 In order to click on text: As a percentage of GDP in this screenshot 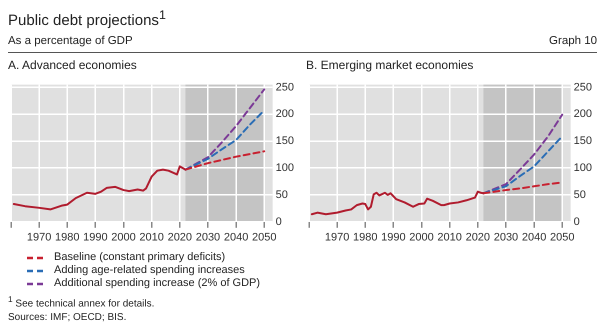, I will do `click(70, 41)`.